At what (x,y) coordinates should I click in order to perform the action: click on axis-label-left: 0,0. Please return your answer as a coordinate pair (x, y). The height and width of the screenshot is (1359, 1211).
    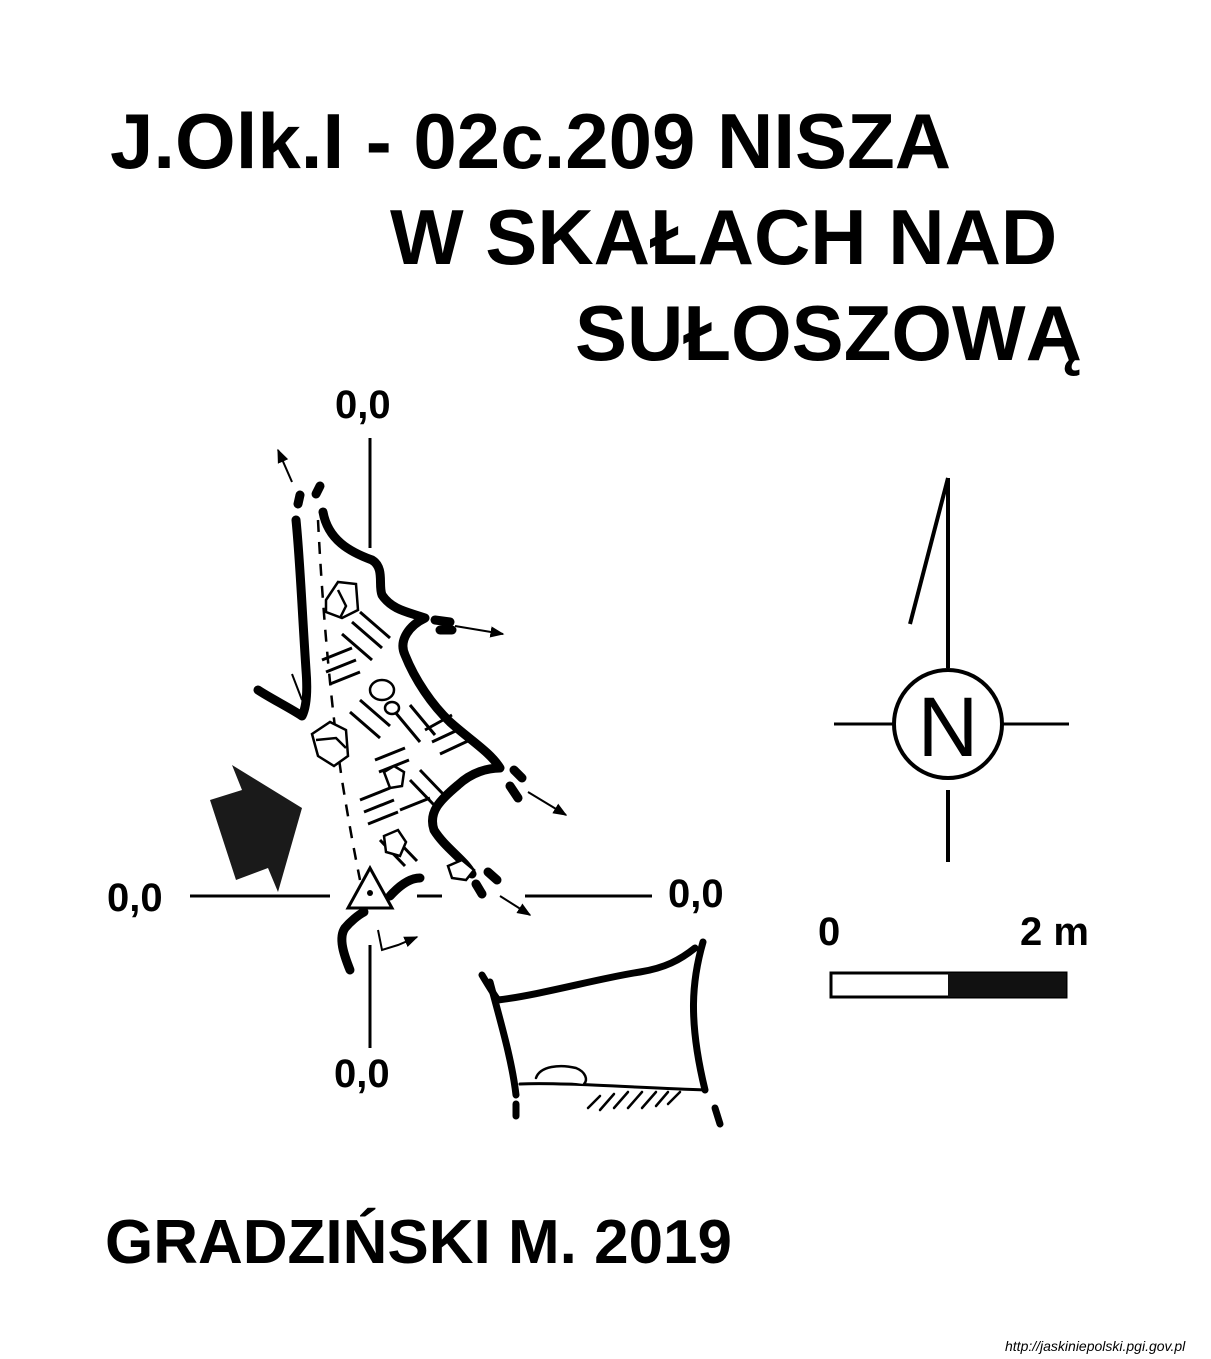
    Looking at the image, I should click on (135, 898).